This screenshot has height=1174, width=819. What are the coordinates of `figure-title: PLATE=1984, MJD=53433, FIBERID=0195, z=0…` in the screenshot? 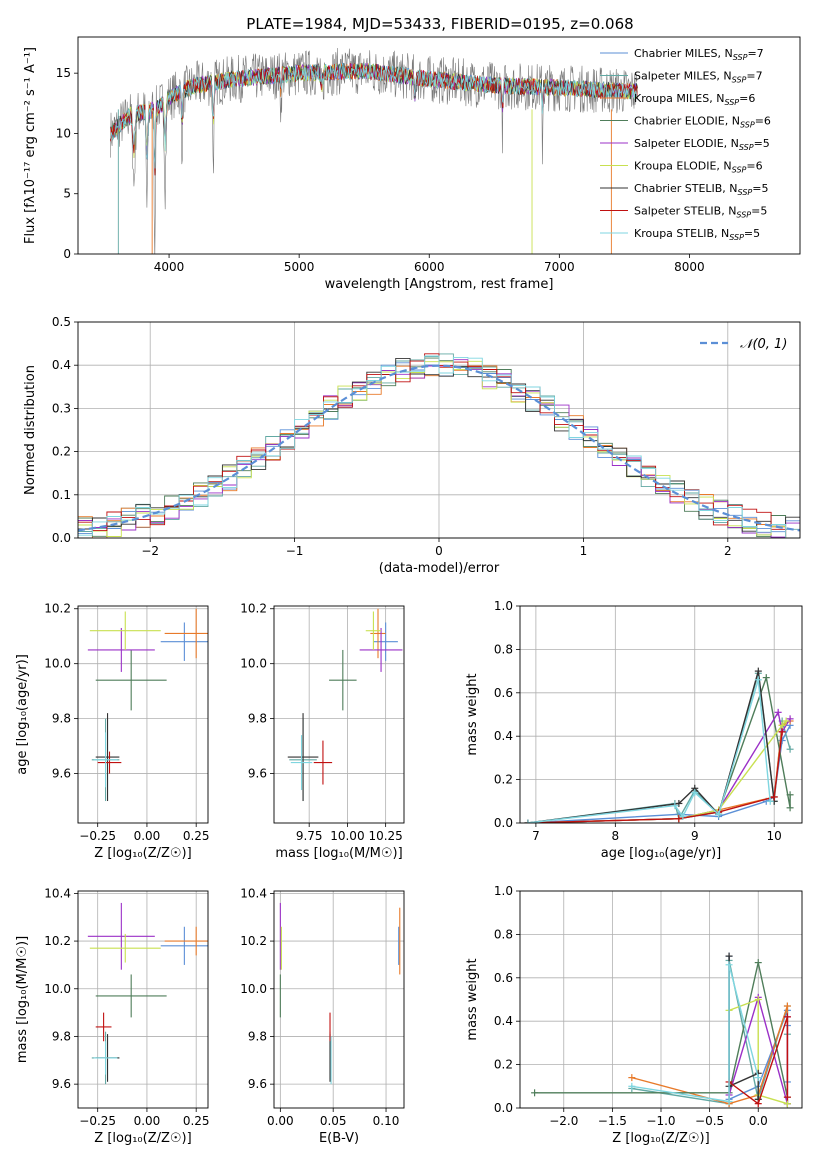 It's located at (439, 24).